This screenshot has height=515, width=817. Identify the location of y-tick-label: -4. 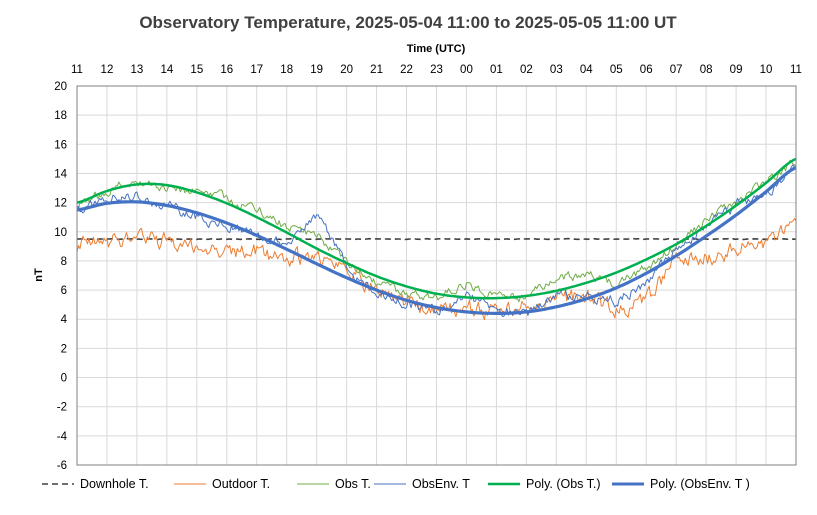
(62, 437).